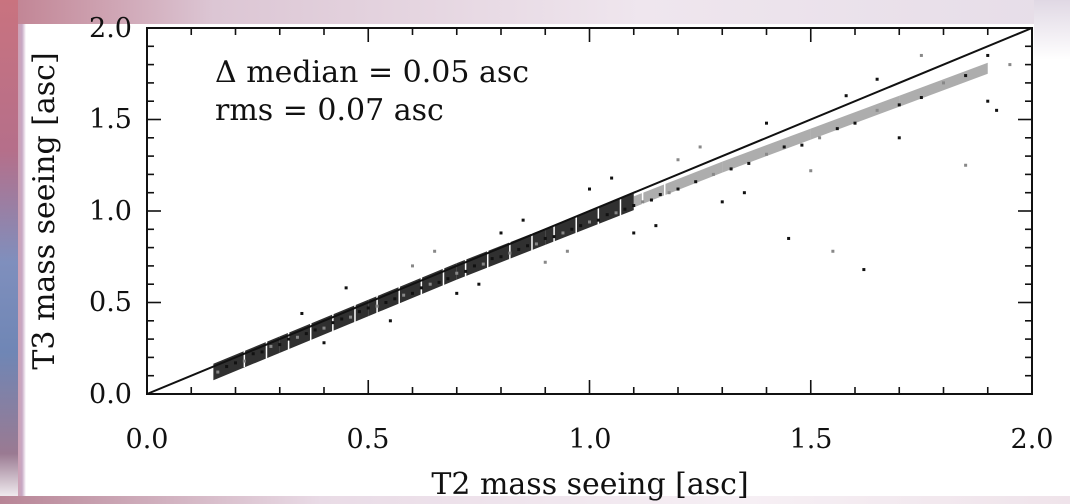  Describe the element at coordinates (1052, 30) in the screenshot. I see `background-photo-right-edge` at that location.